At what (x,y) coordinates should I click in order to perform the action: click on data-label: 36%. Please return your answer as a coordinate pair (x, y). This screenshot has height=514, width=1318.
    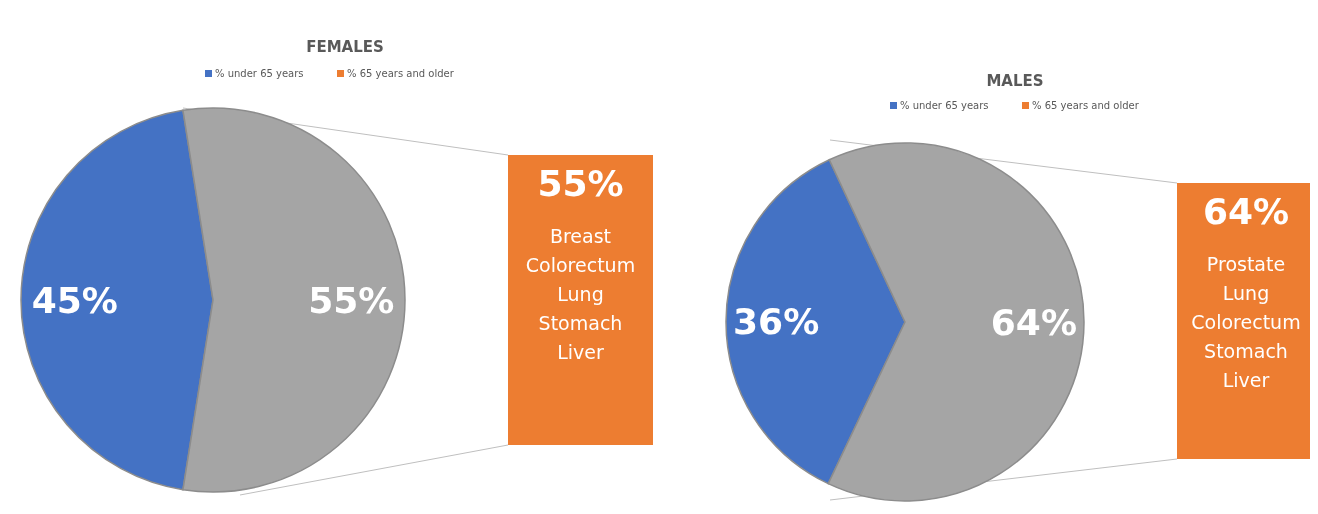
    Looking at the image, I should click on (776, 322).